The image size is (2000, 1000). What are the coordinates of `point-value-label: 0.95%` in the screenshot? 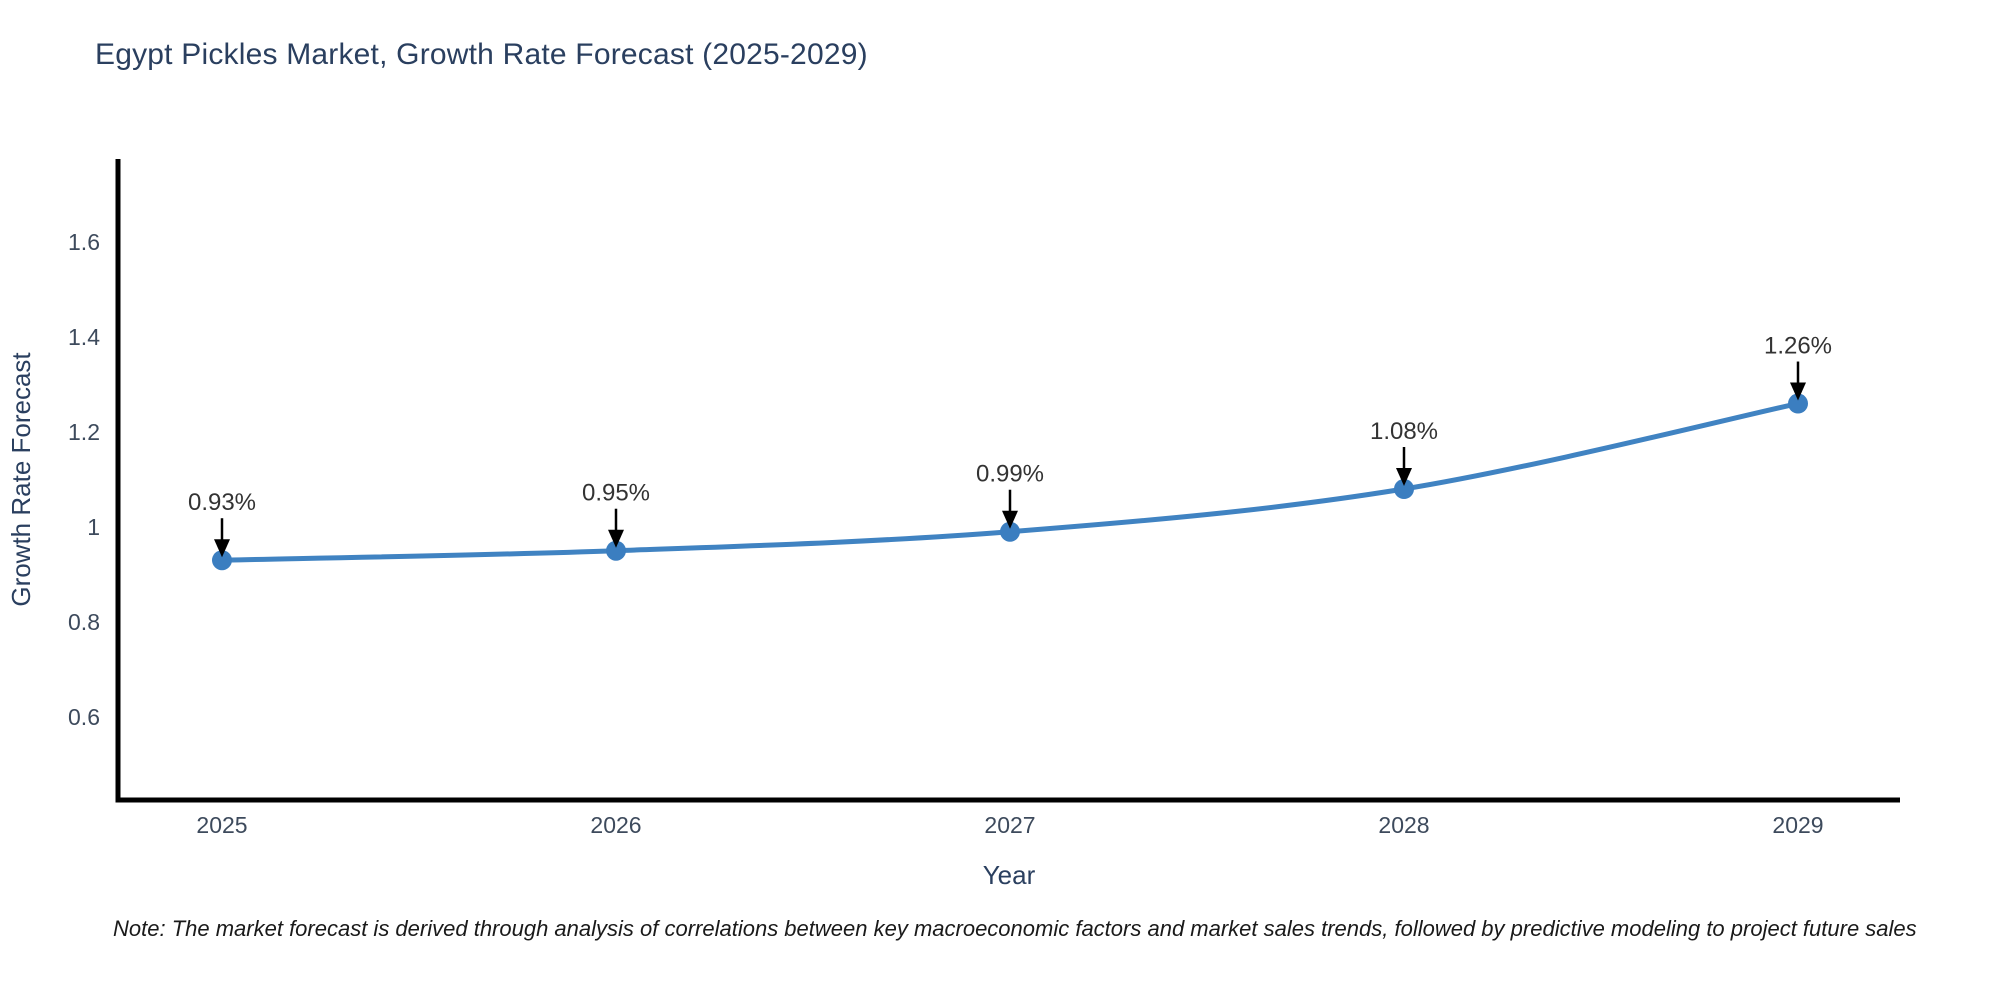 It's located at (616, 493).